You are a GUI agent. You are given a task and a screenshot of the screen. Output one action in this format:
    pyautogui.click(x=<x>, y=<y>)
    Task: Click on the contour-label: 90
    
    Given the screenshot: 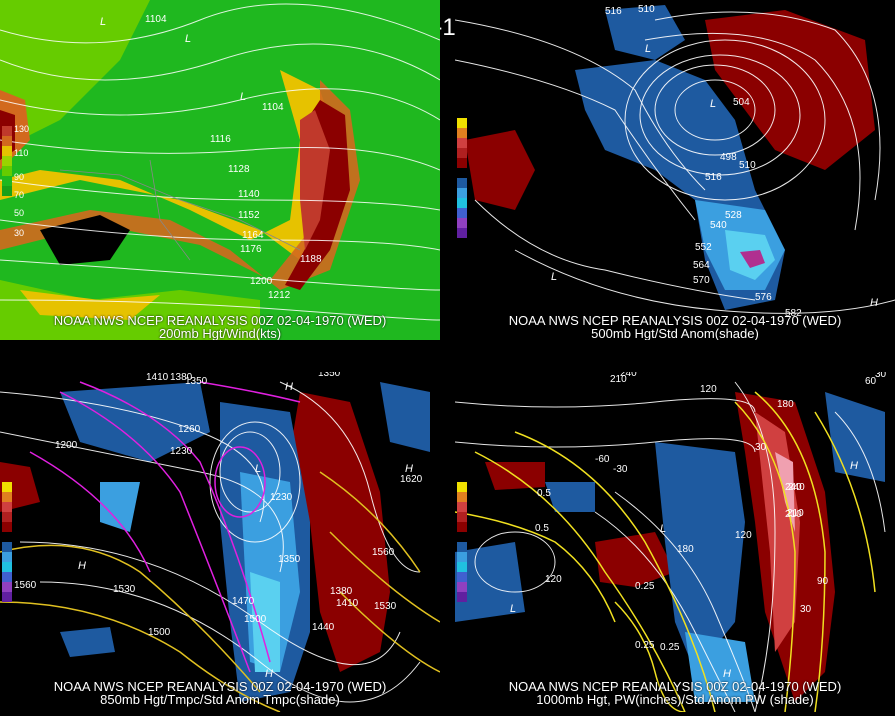 What is the action you would take?
    pyautogui.click(x=823, y=581)
    